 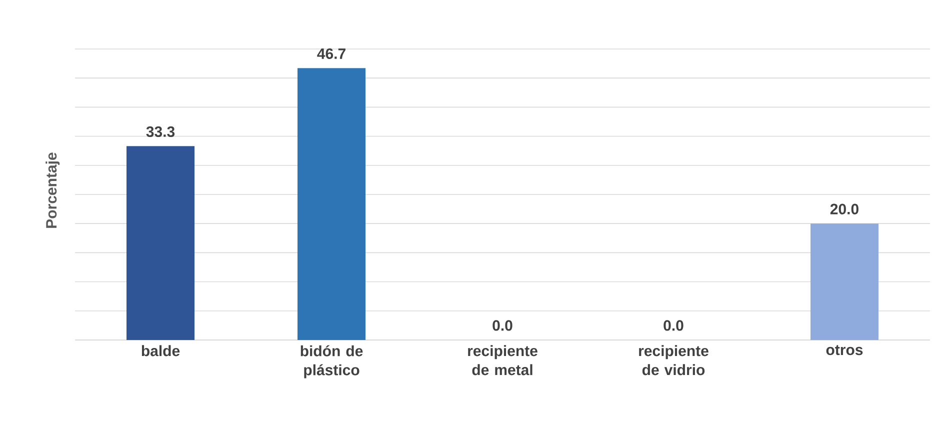 What do you see at coordinates (53, 190) in the screenshot?
I see `y-axis-title: Porcentaje` at bounding box center [53, 190].